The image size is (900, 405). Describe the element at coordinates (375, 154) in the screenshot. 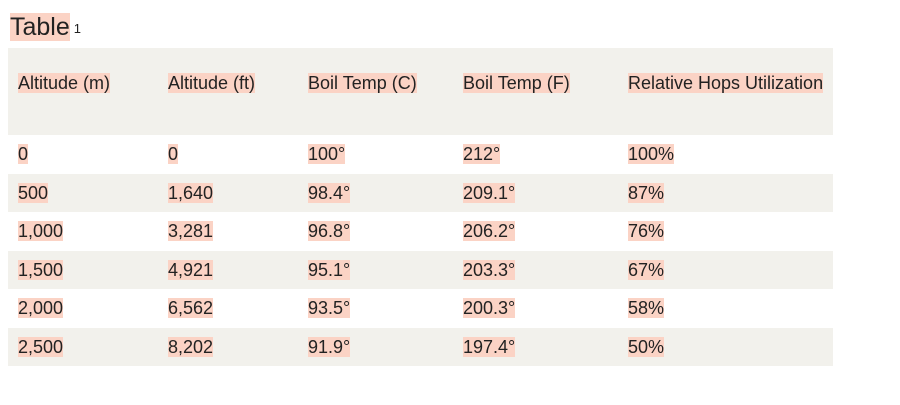

I see `table-cell: 100°` at that location.